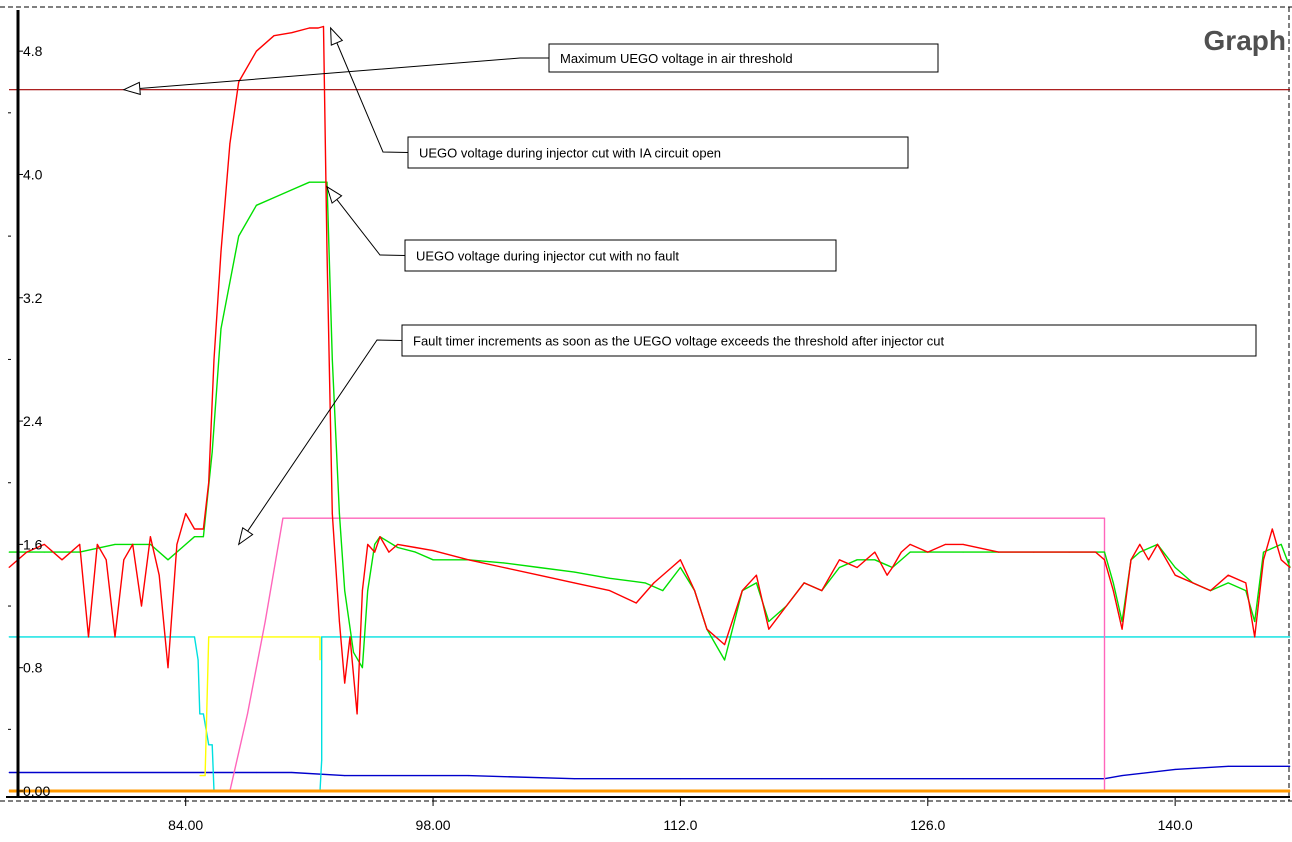 Image resolution: width=1292 pixels, height=842 pixels. I want to click on x-tick-label: 84.00, so click(185, 825).